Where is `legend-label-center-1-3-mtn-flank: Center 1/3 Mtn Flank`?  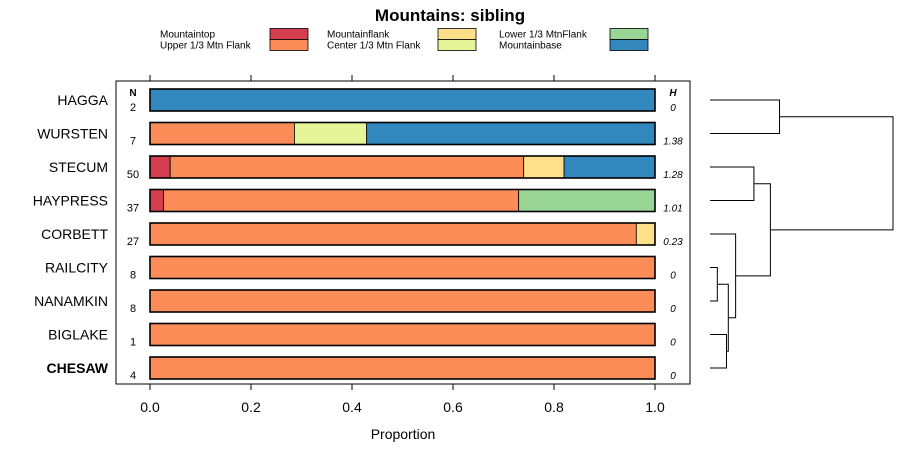
legend-label-center-1-3-mtn-flank: Center 1/3 Mtn Flank is located at coordinates (374, 46).